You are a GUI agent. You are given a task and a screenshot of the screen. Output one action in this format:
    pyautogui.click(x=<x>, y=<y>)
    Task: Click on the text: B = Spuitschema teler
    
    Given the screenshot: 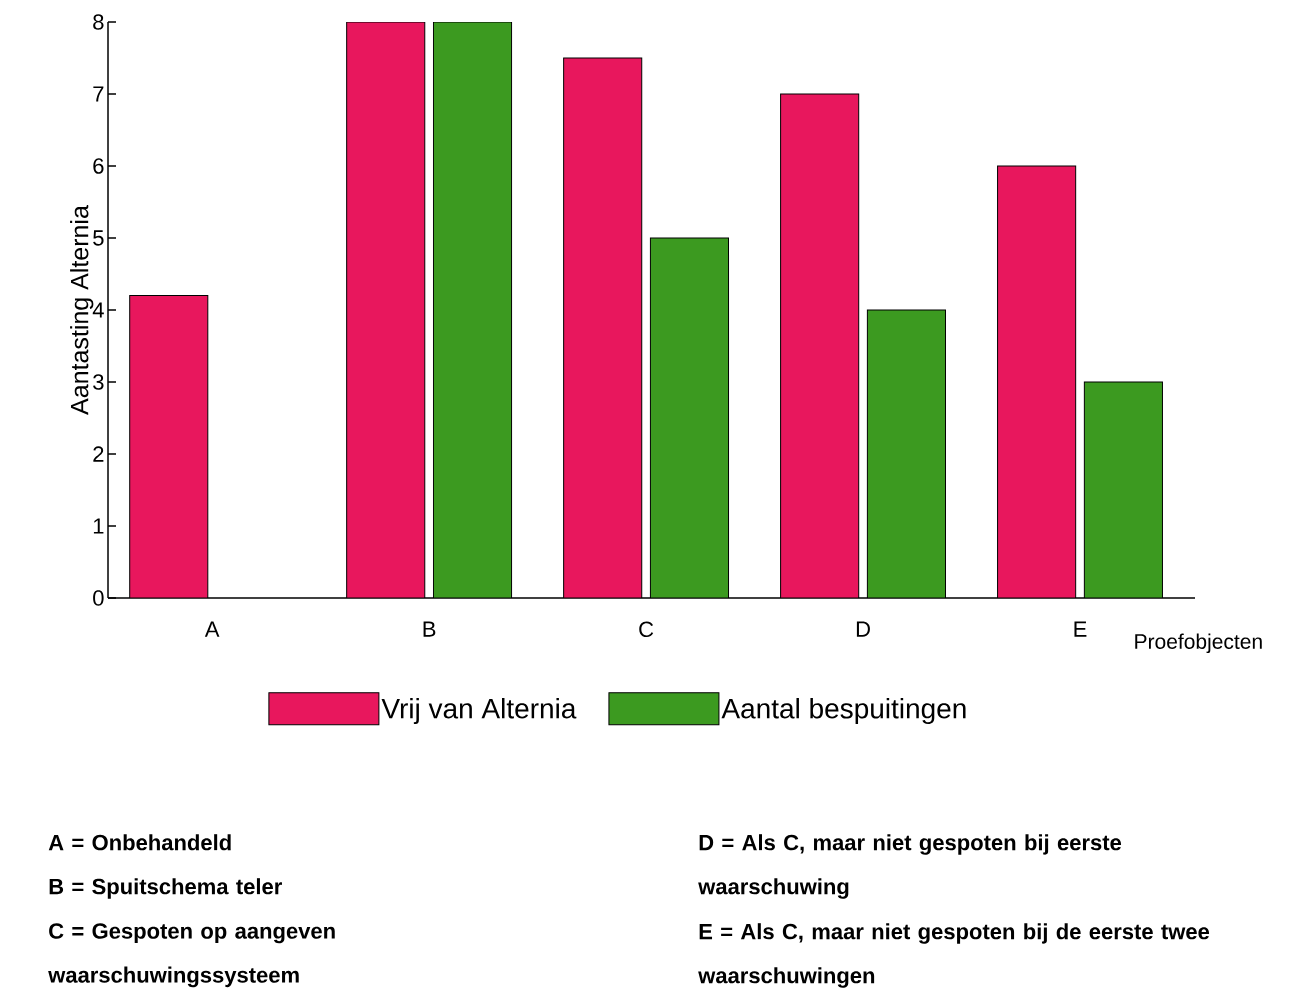 What is the action you would take?
    pyautogui.click(x=165, y=888)
    